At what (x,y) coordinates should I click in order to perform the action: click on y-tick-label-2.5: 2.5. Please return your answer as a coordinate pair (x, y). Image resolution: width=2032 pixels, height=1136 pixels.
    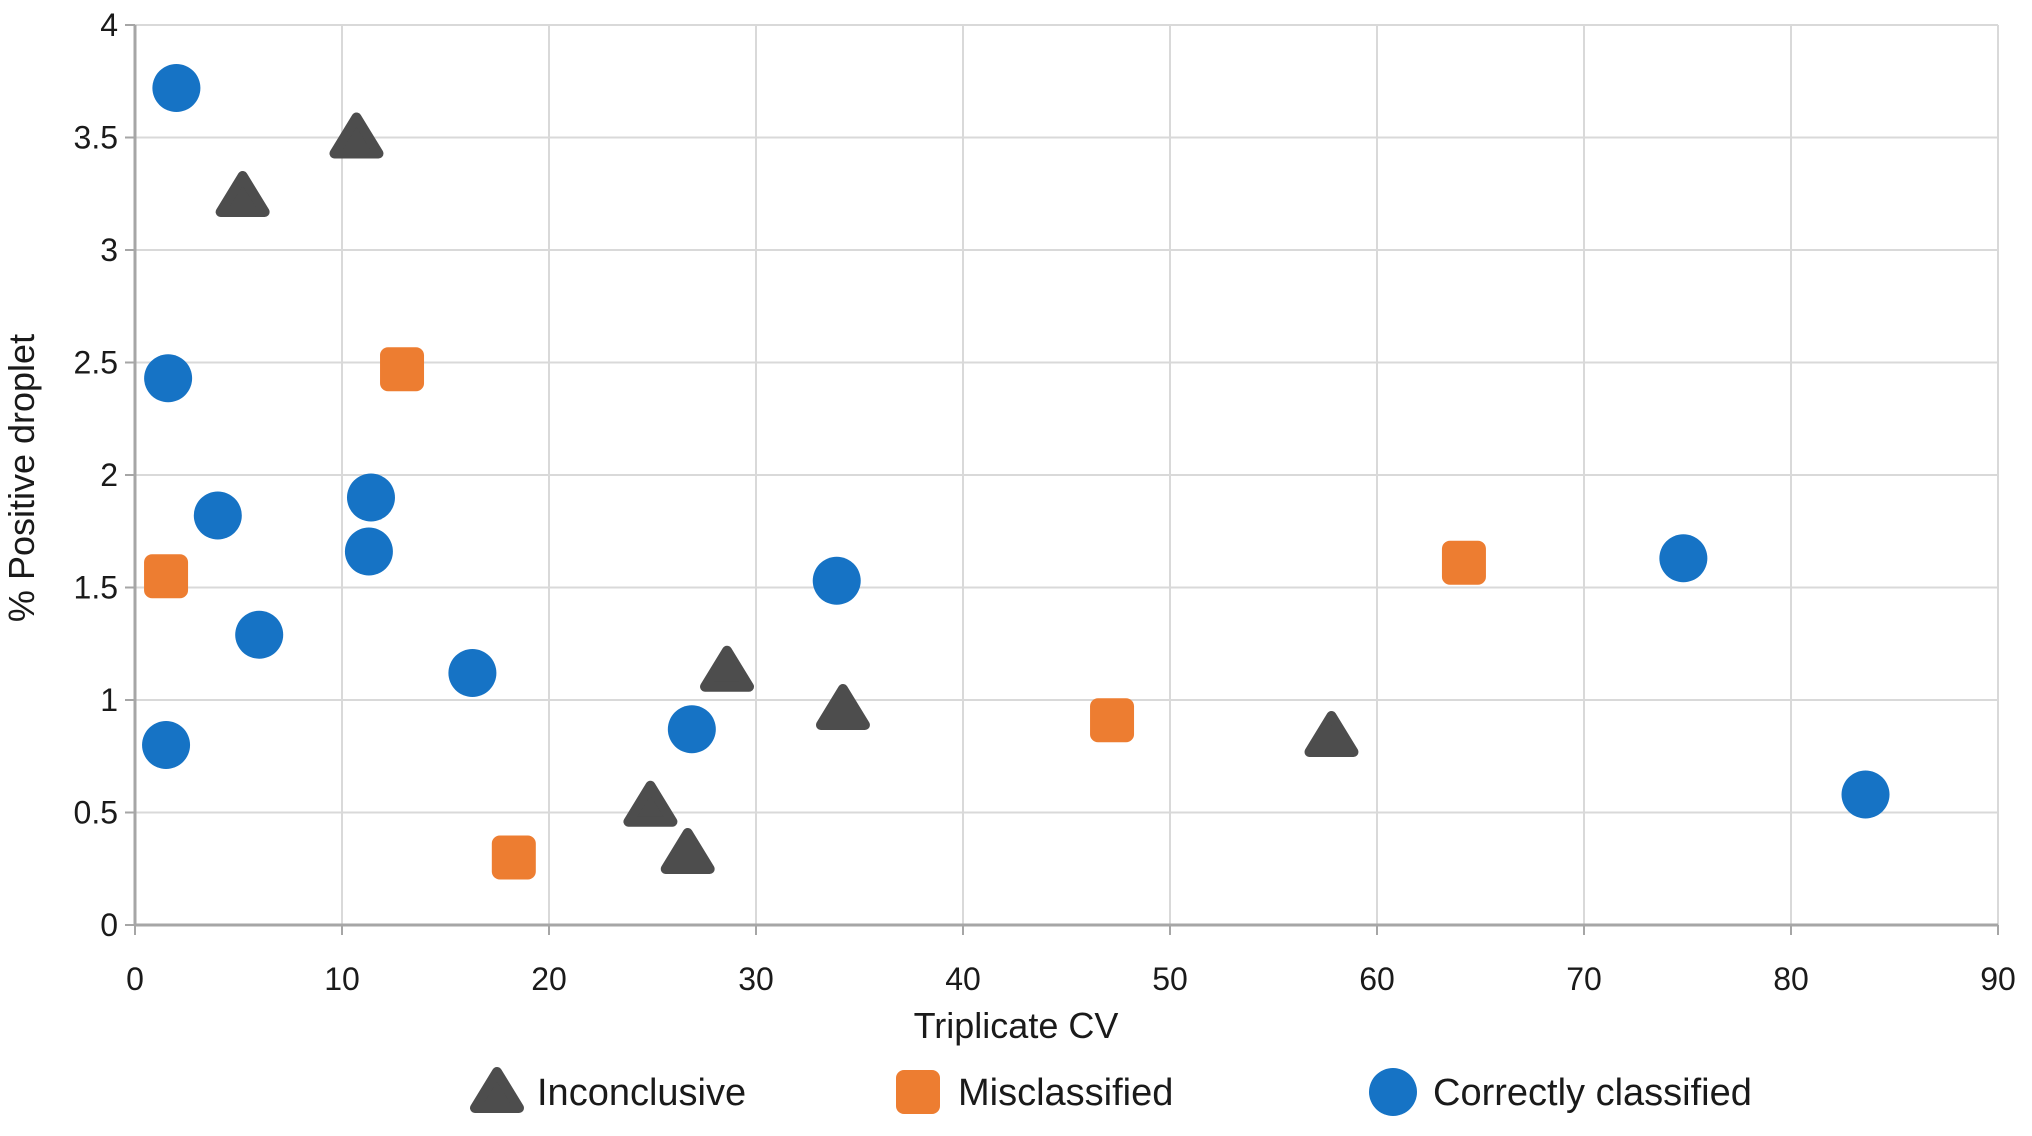
    Looking at the image, I should click on (96, 363).